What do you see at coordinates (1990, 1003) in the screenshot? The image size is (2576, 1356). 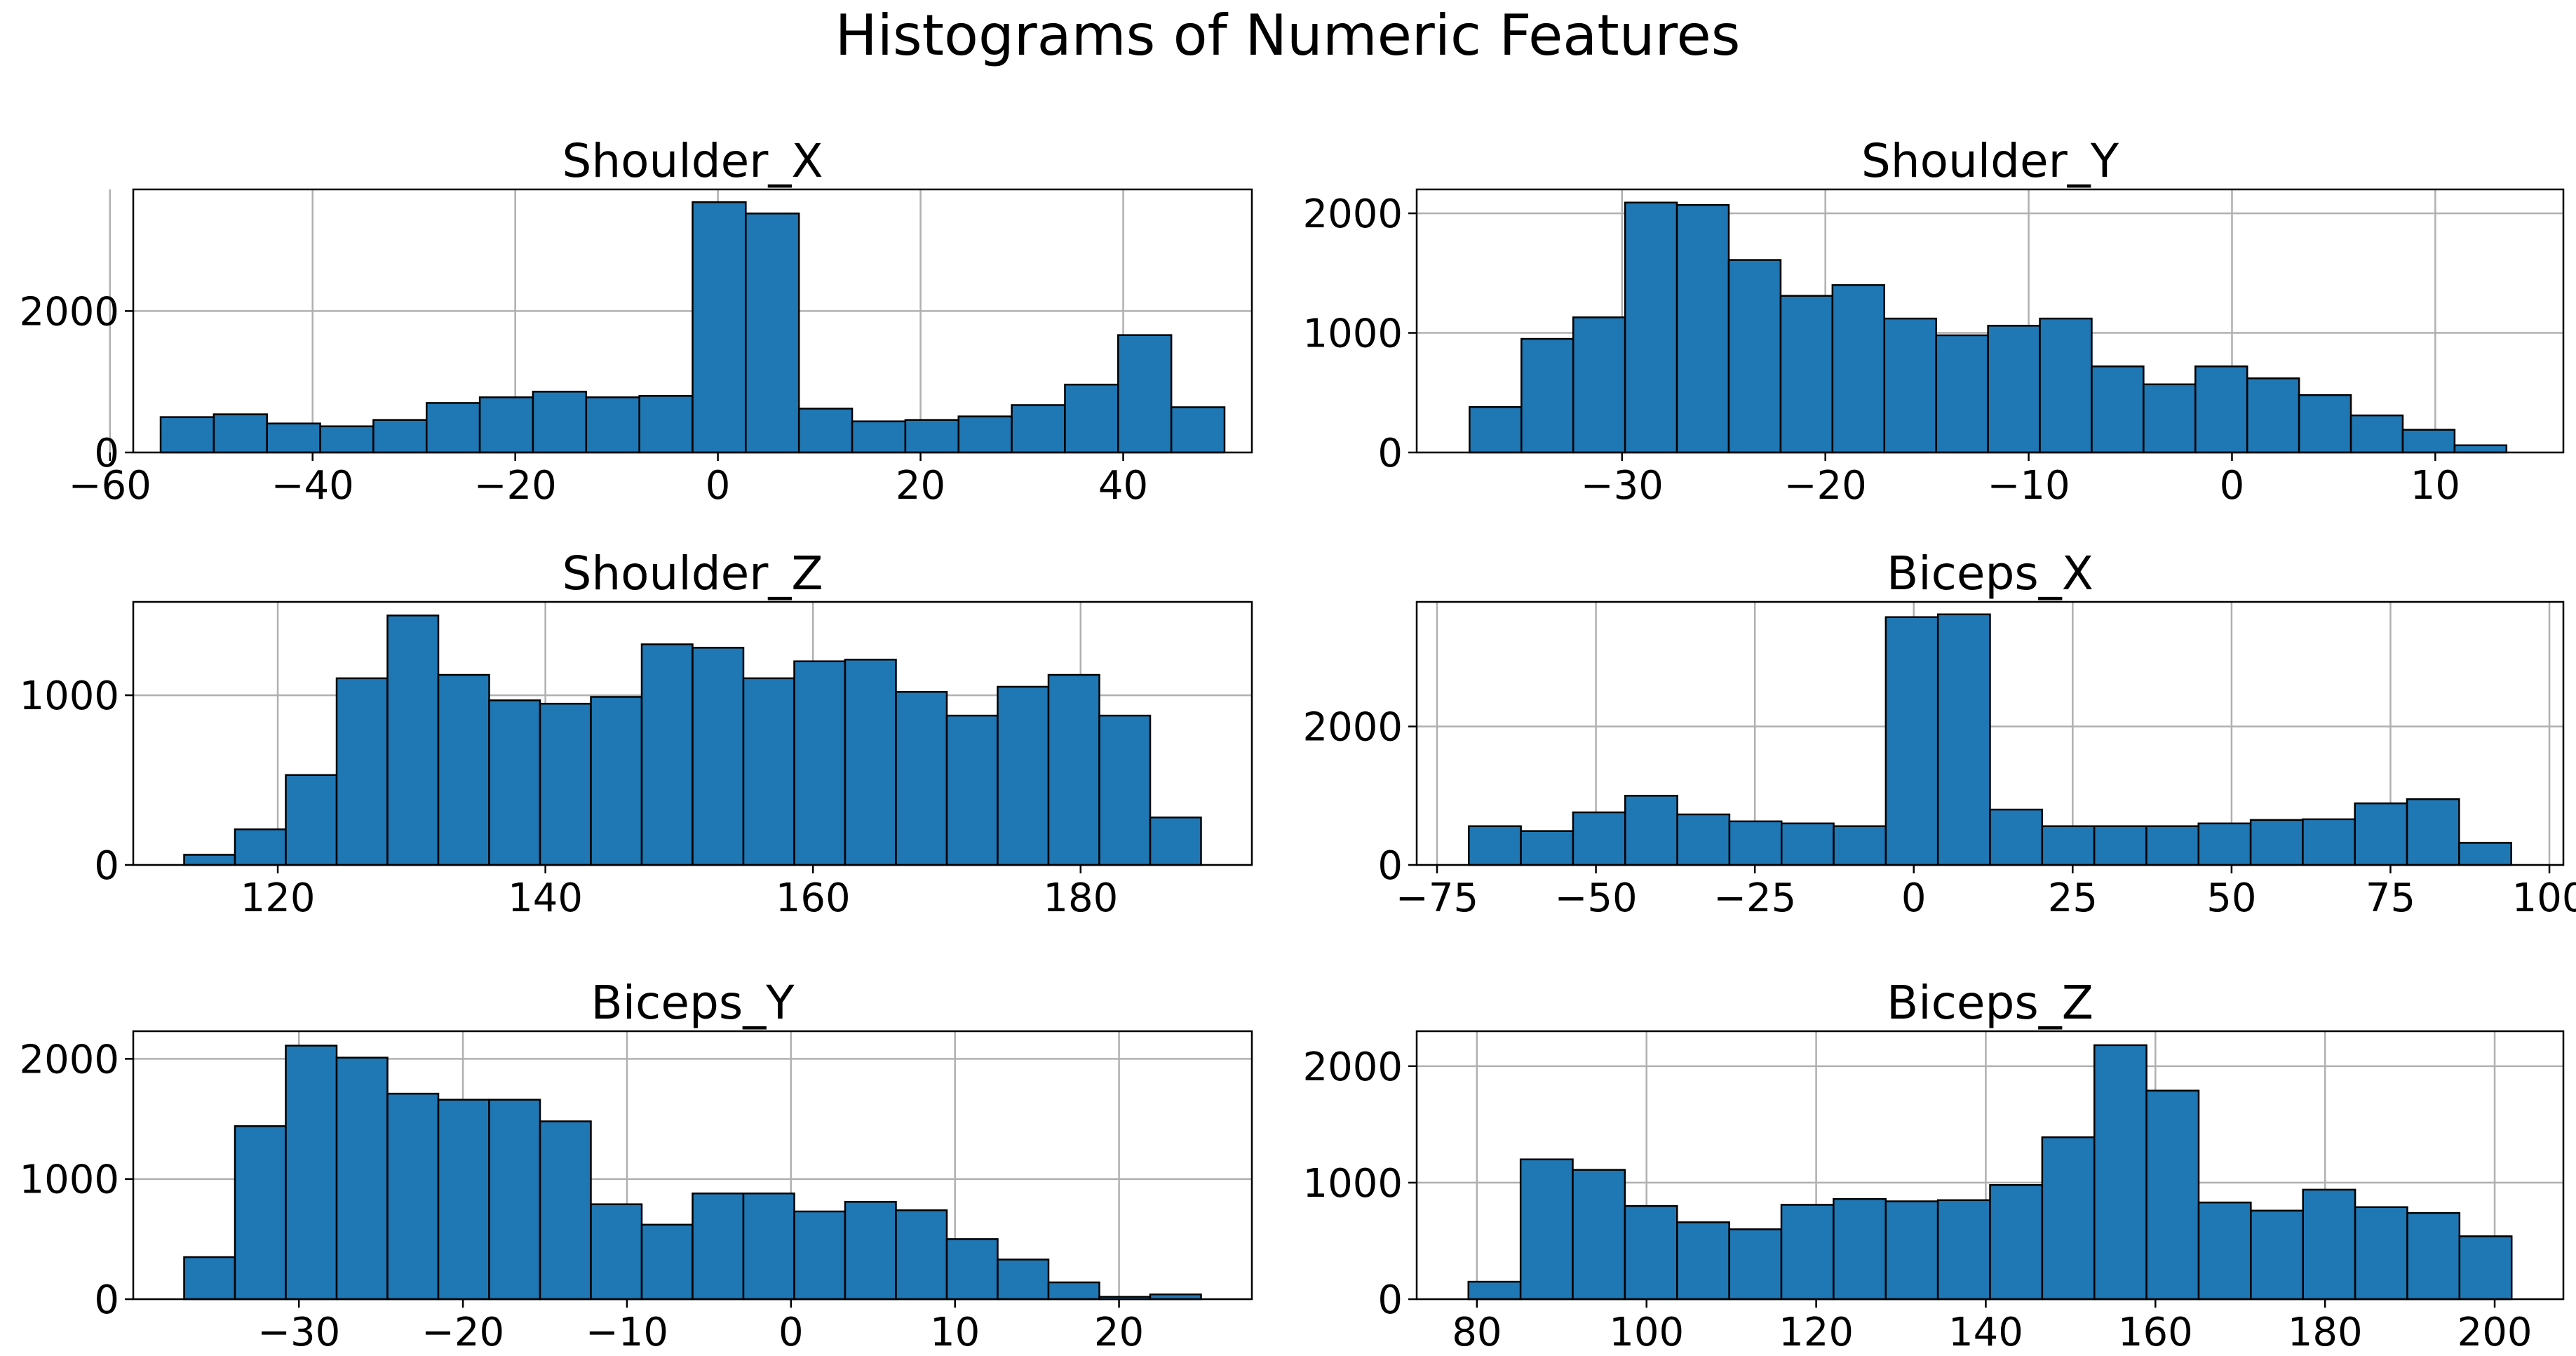 I see `panel-title: Biceps_Z` at bounding box center [1990, 1003].